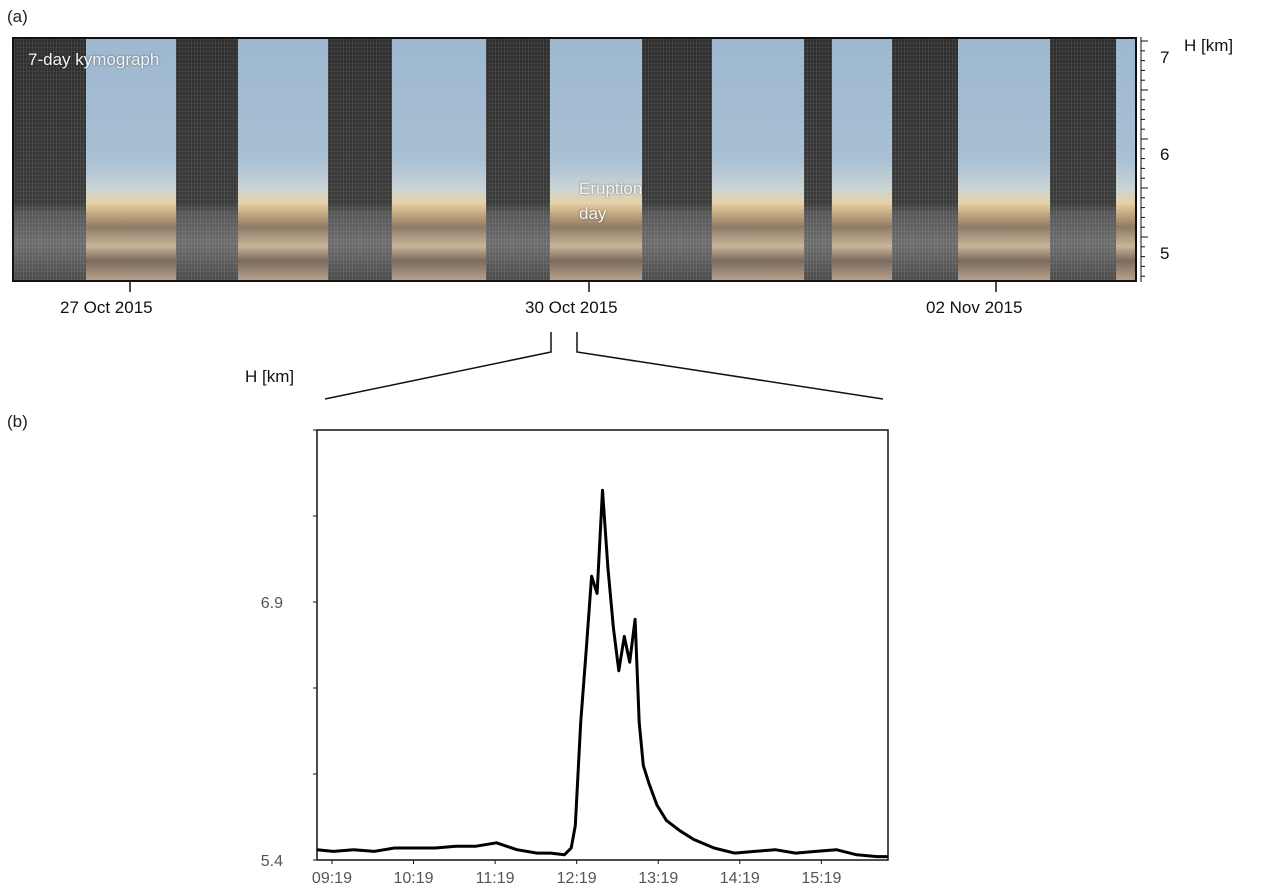  Describe the element at coordinates (495, 878) in the screenshot. I see `chart-x-tick-label: 11:19` at that location.